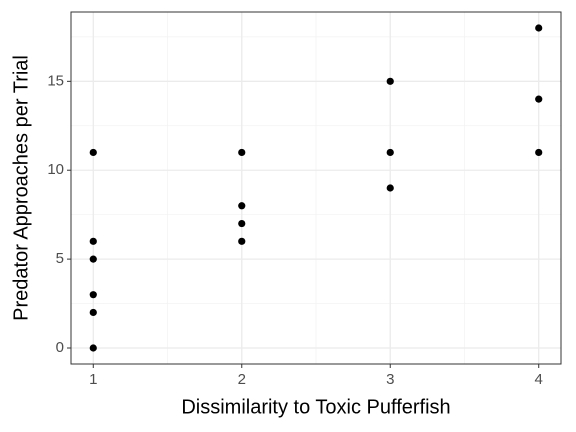  I want to click on y-tick-label: 10, so click(55, 169).